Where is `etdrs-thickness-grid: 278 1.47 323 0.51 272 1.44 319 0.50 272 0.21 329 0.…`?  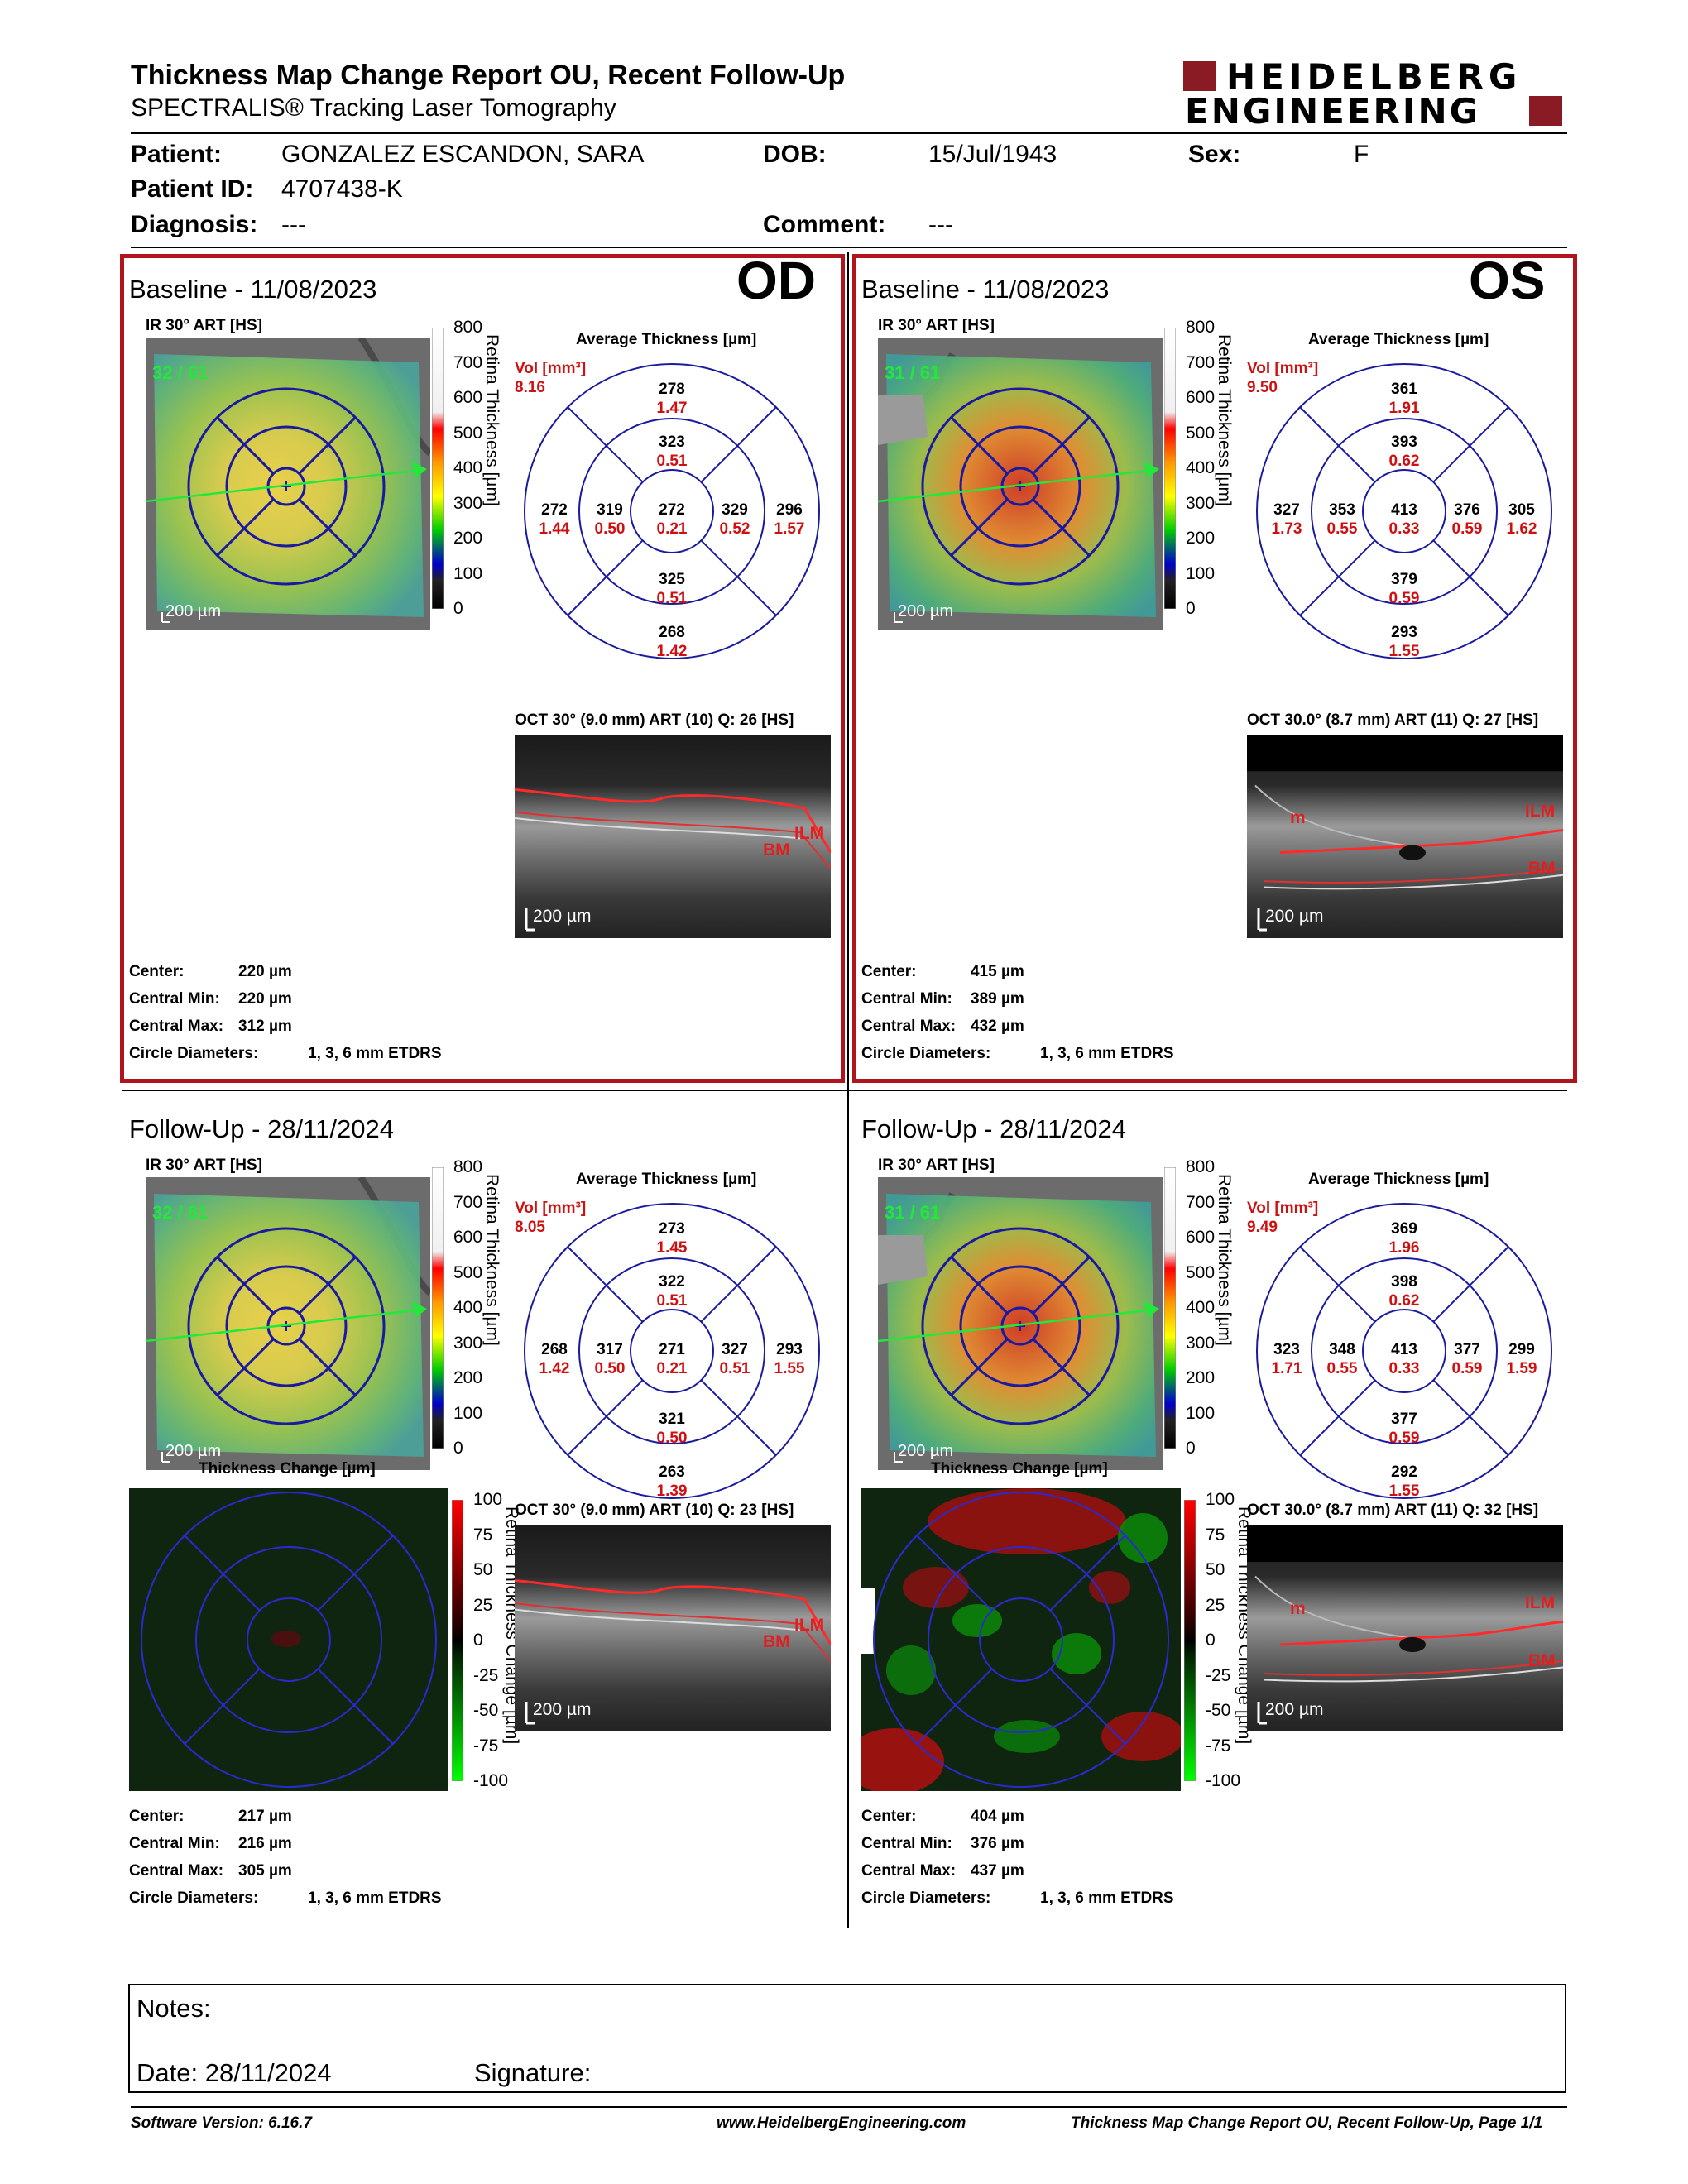
etdrs-thickness-grid: 278 1.47 323 0.51 272 1.44 319 0.50 272 0.21 329 0.… is located at coordinates (672, 511).